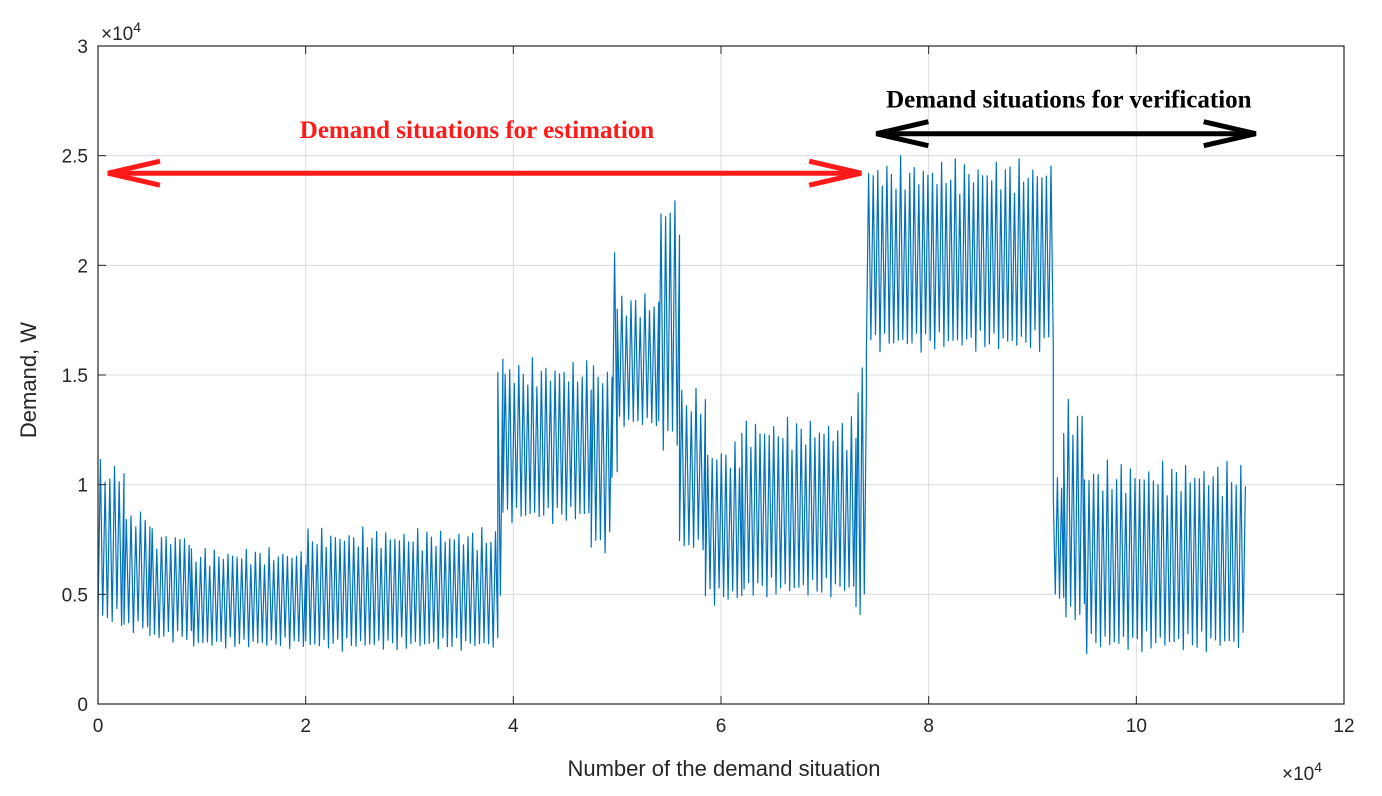 The width and height of the screenshot is (1382, 796). What do you see at coordinates (1069, 99) in the screenshot?
I see `annotation-label-1: Demand situations for verification` at bounding box center [1069, 99].